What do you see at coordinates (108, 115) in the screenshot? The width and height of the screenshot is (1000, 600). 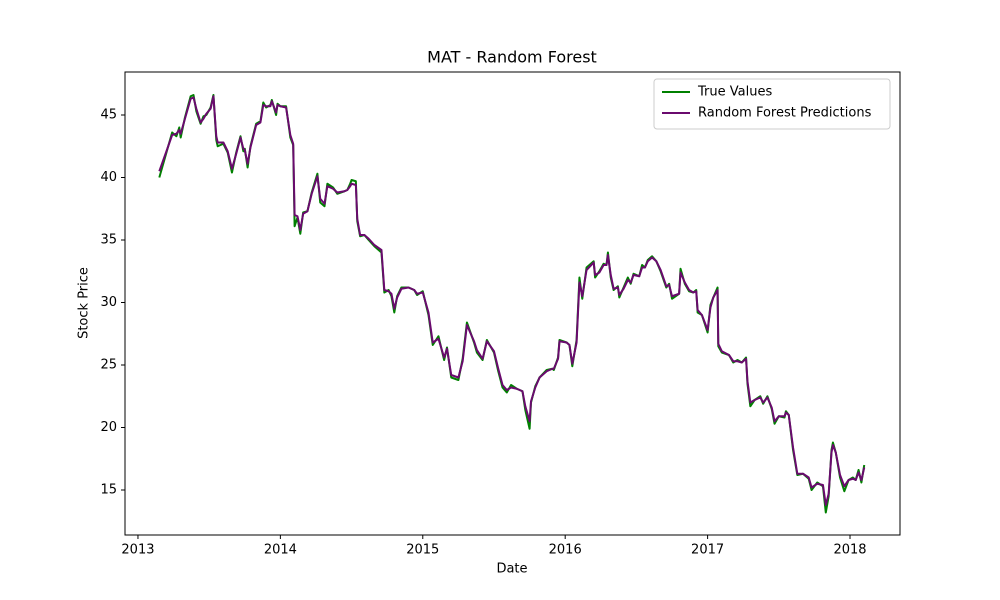 I see `y-tick-label: 45` at bounding box center [108, 115].